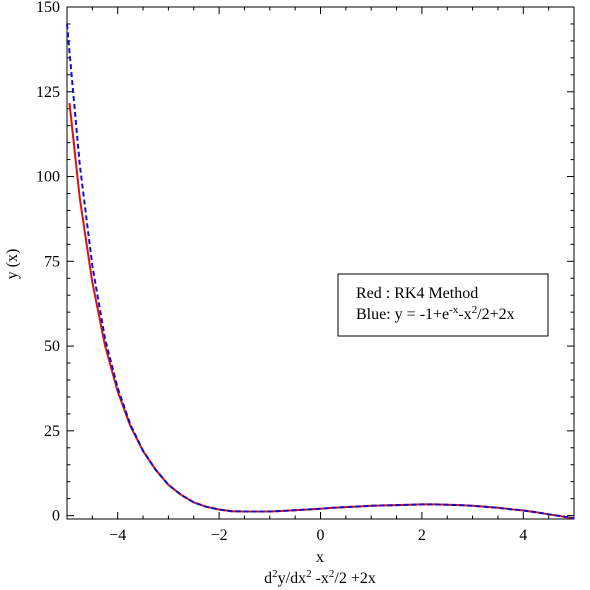 This screenshot has width=590, height=590. Describe the element at coordinates (320, 557) in the screenshot. I see `x-axis-label: x` at that location.